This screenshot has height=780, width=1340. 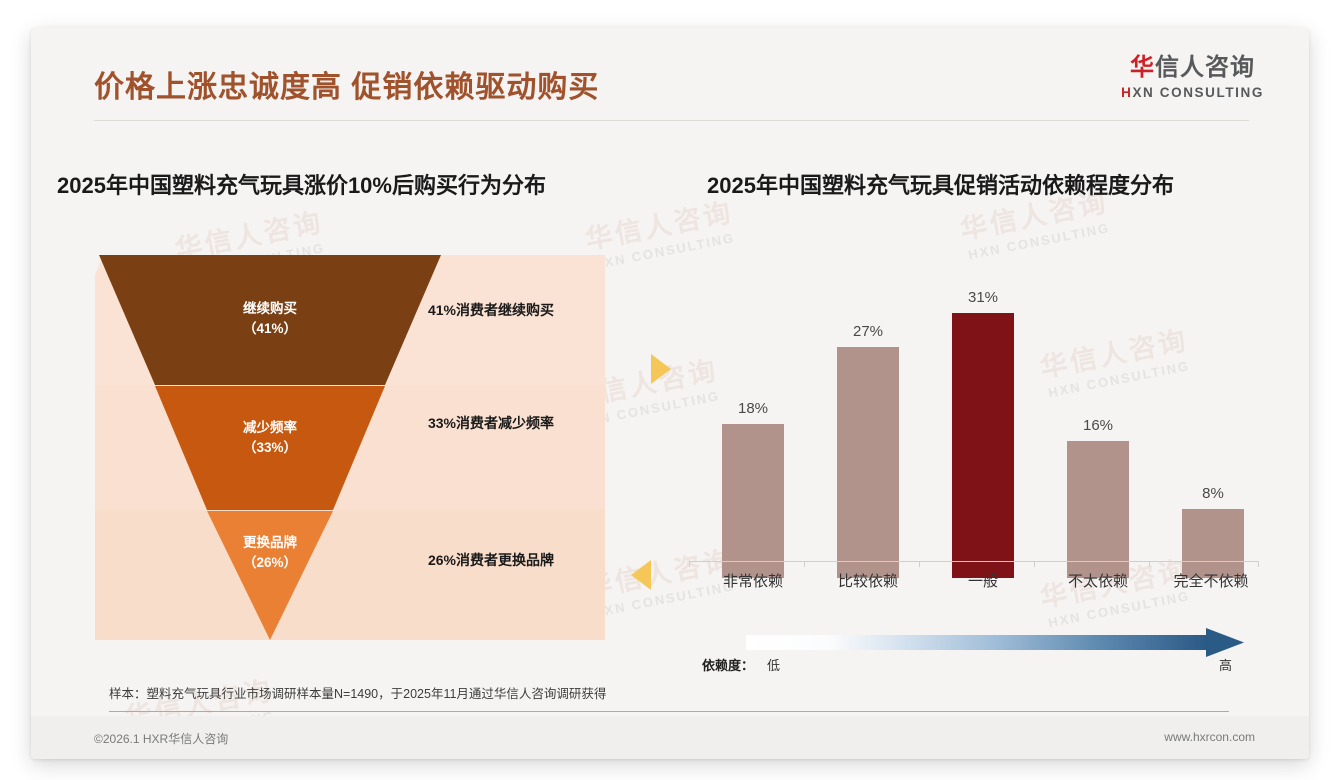 I want to click on logo-en-red: H, so click(x=1127, y=93).